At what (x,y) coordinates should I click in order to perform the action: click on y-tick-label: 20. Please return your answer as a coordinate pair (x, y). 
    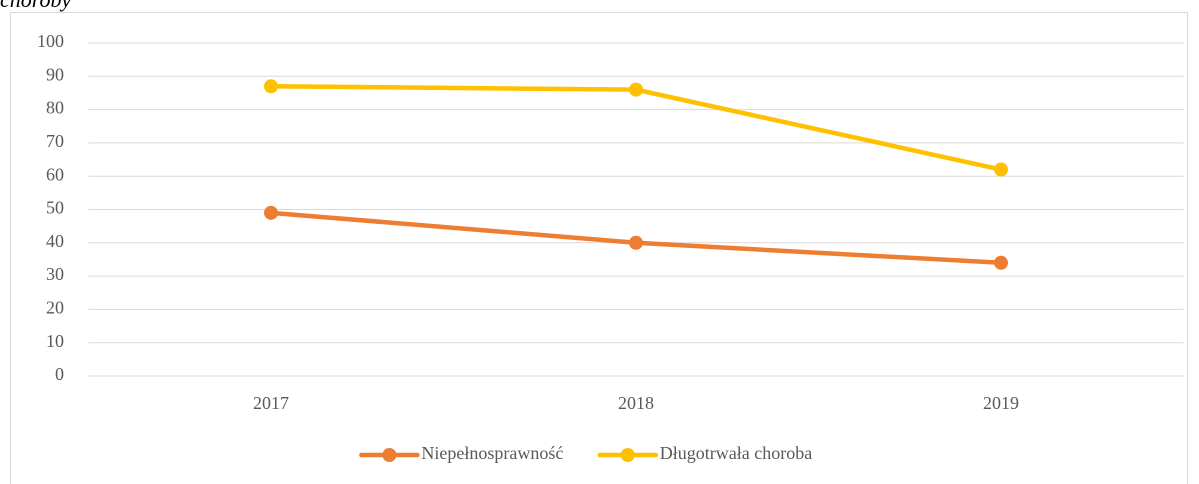
    Looking at the image, I should click on (55, 308).